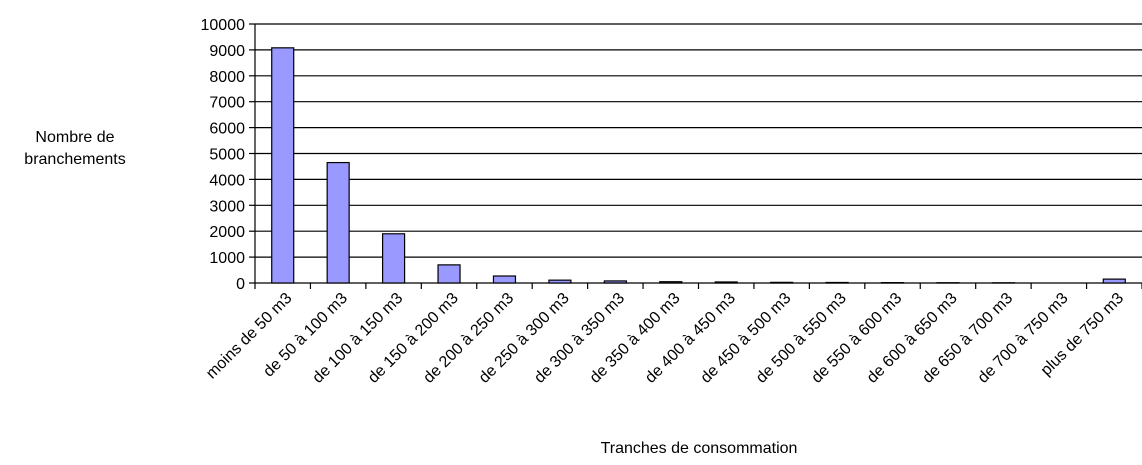 Image resolution: width=1142 pixels, height=465 pixels. I want to click on y-axis-label: Nombre de branchements, so click(75, 149).